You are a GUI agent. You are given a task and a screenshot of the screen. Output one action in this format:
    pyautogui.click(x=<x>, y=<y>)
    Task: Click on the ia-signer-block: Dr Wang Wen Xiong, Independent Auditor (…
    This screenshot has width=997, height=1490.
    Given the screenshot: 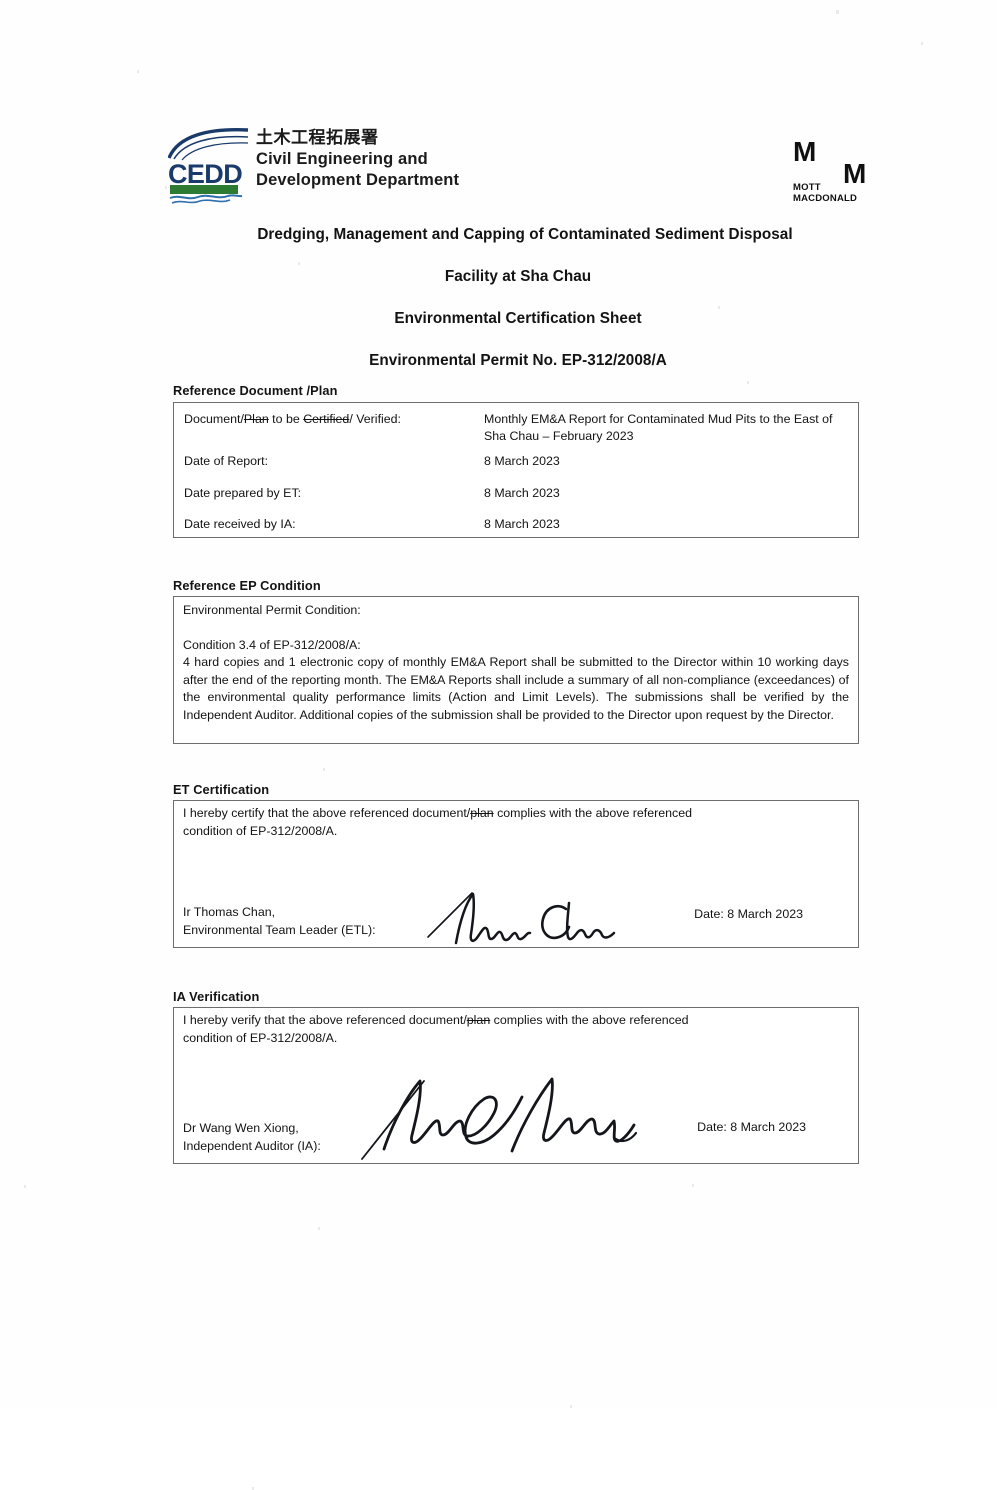 What is the action you would take?
    pyautogui.click(x=252, y=1137)
    